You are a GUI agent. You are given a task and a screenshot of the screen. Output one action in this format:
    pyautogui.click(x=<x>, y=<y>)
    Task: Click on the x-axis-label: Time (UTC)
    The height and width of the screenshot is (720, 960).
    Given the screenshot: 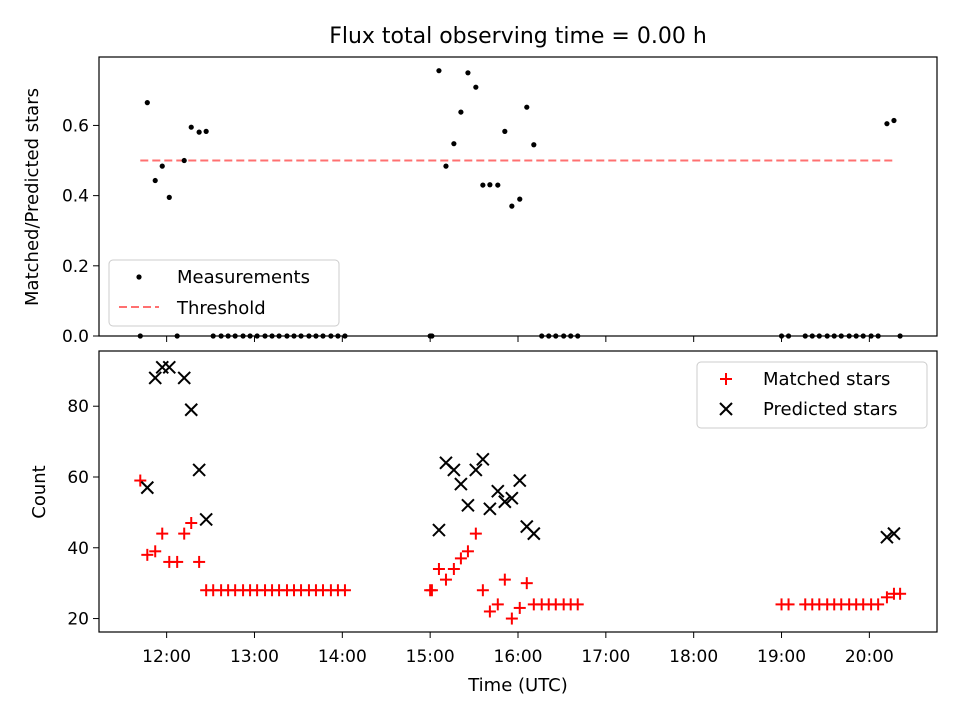 What is the action you would take?
    pyautogui.click(x=517, y=685)
    